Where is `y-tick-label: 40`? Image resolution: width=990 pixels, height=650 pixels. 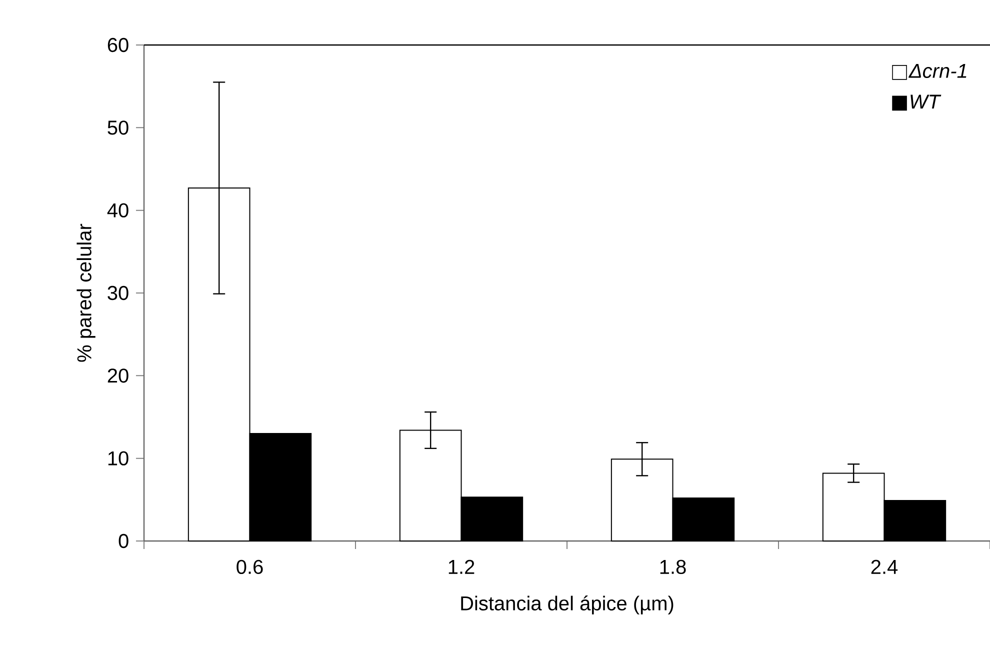 y-tick-label: 40 is located at coordinates (117, 210).